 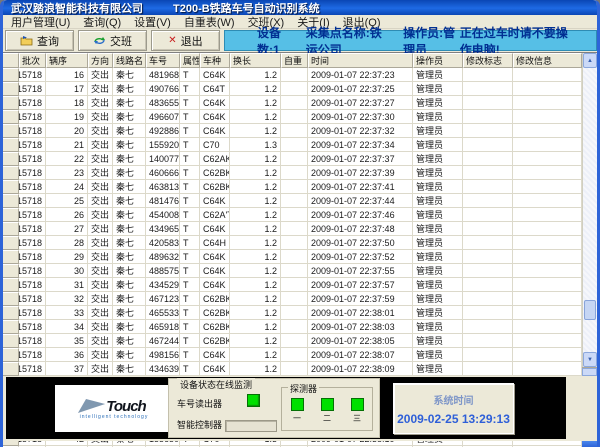 I want to click on vertical-scrollbar: ▲ ▼, so click(x=589, y=210).